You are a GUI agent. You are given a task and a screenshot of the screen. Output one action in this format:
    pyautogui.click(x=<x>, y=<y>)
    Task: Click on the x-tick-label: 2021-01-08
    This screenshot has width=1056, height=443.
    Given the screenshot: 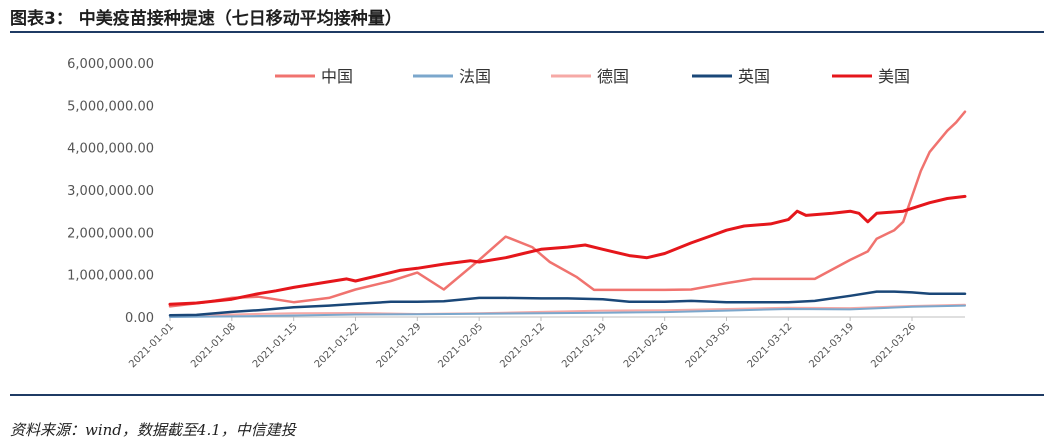 What is the action you would take?
    pyautogui.click(x=213, y=345)
    